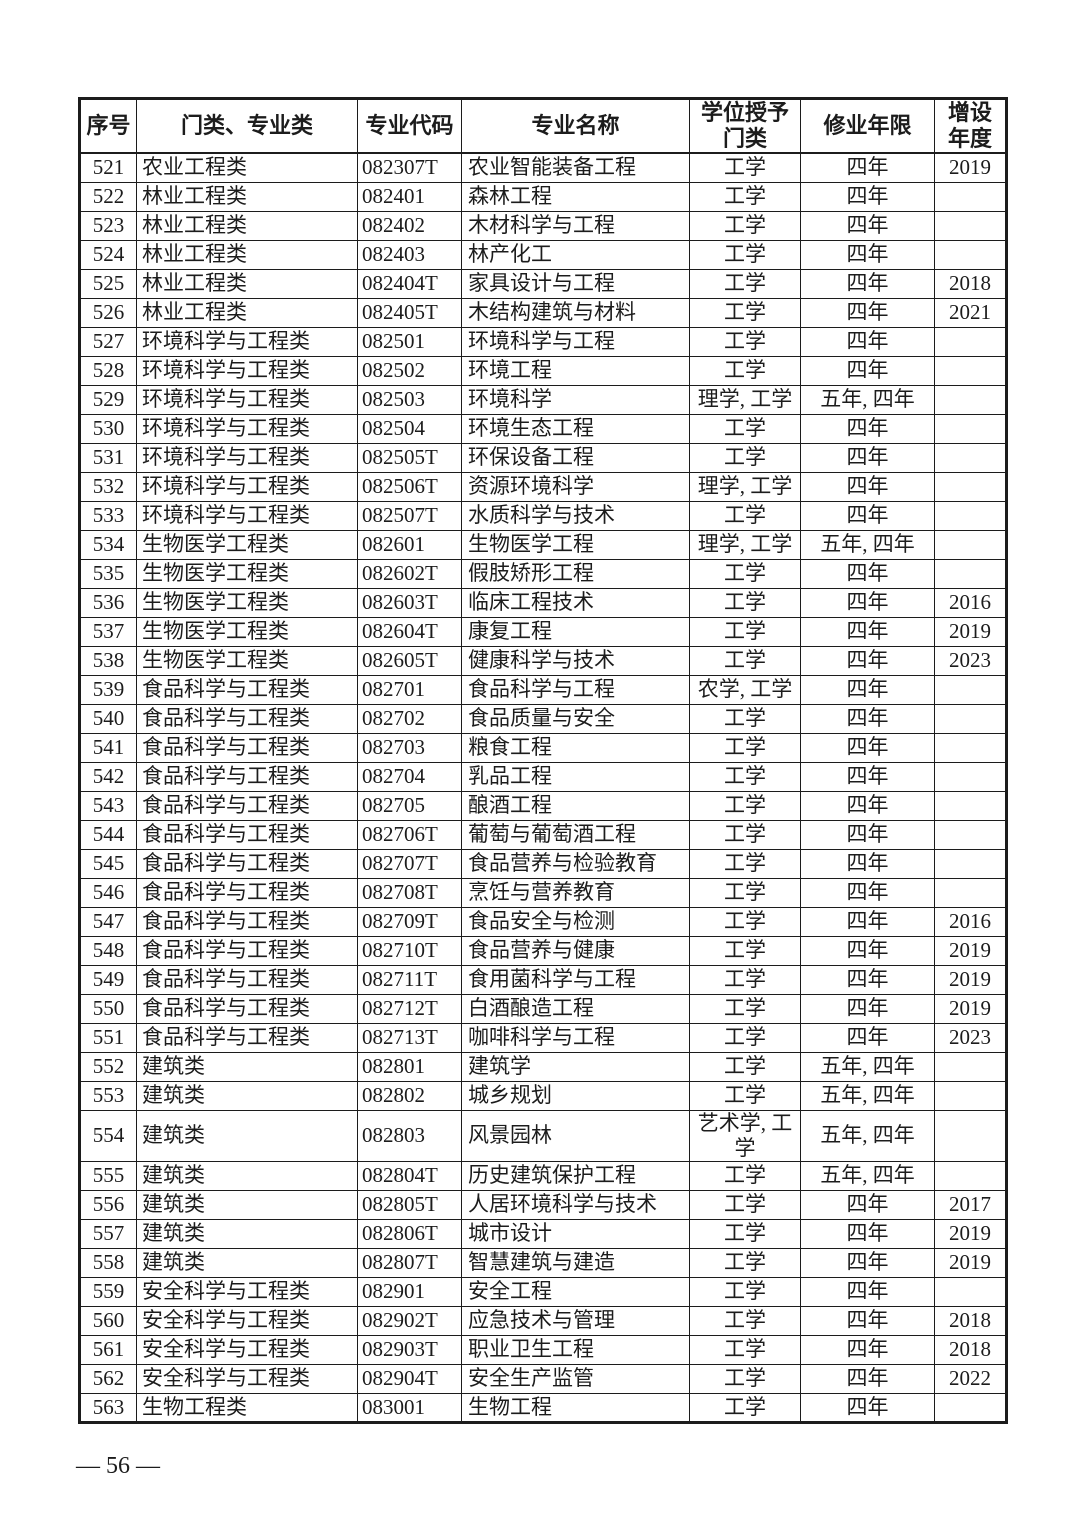 The width and height of the screenshot is (1080, 1527). Describe the element at coordinates (409, 805) in the screenshot. I see `cell-code: 082705` at that location.